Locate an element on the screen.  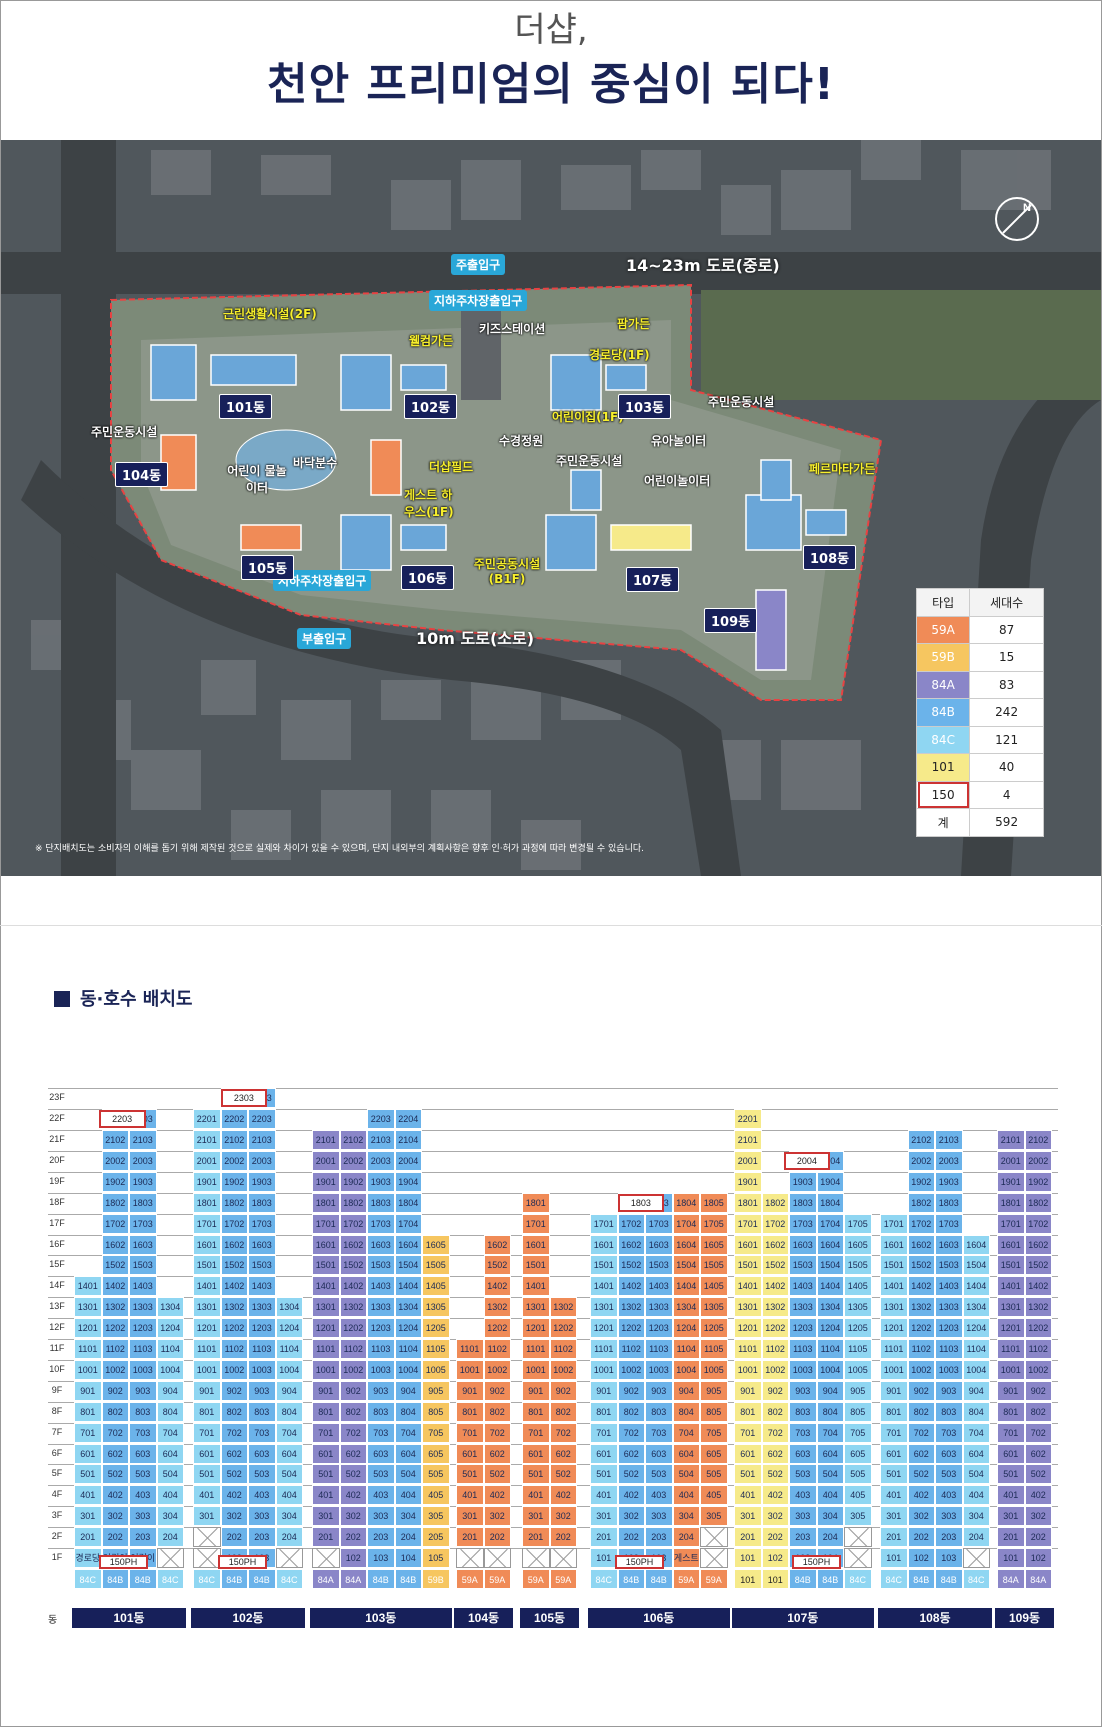
unit-cell: 705 is located at coordinates (436, 1432).